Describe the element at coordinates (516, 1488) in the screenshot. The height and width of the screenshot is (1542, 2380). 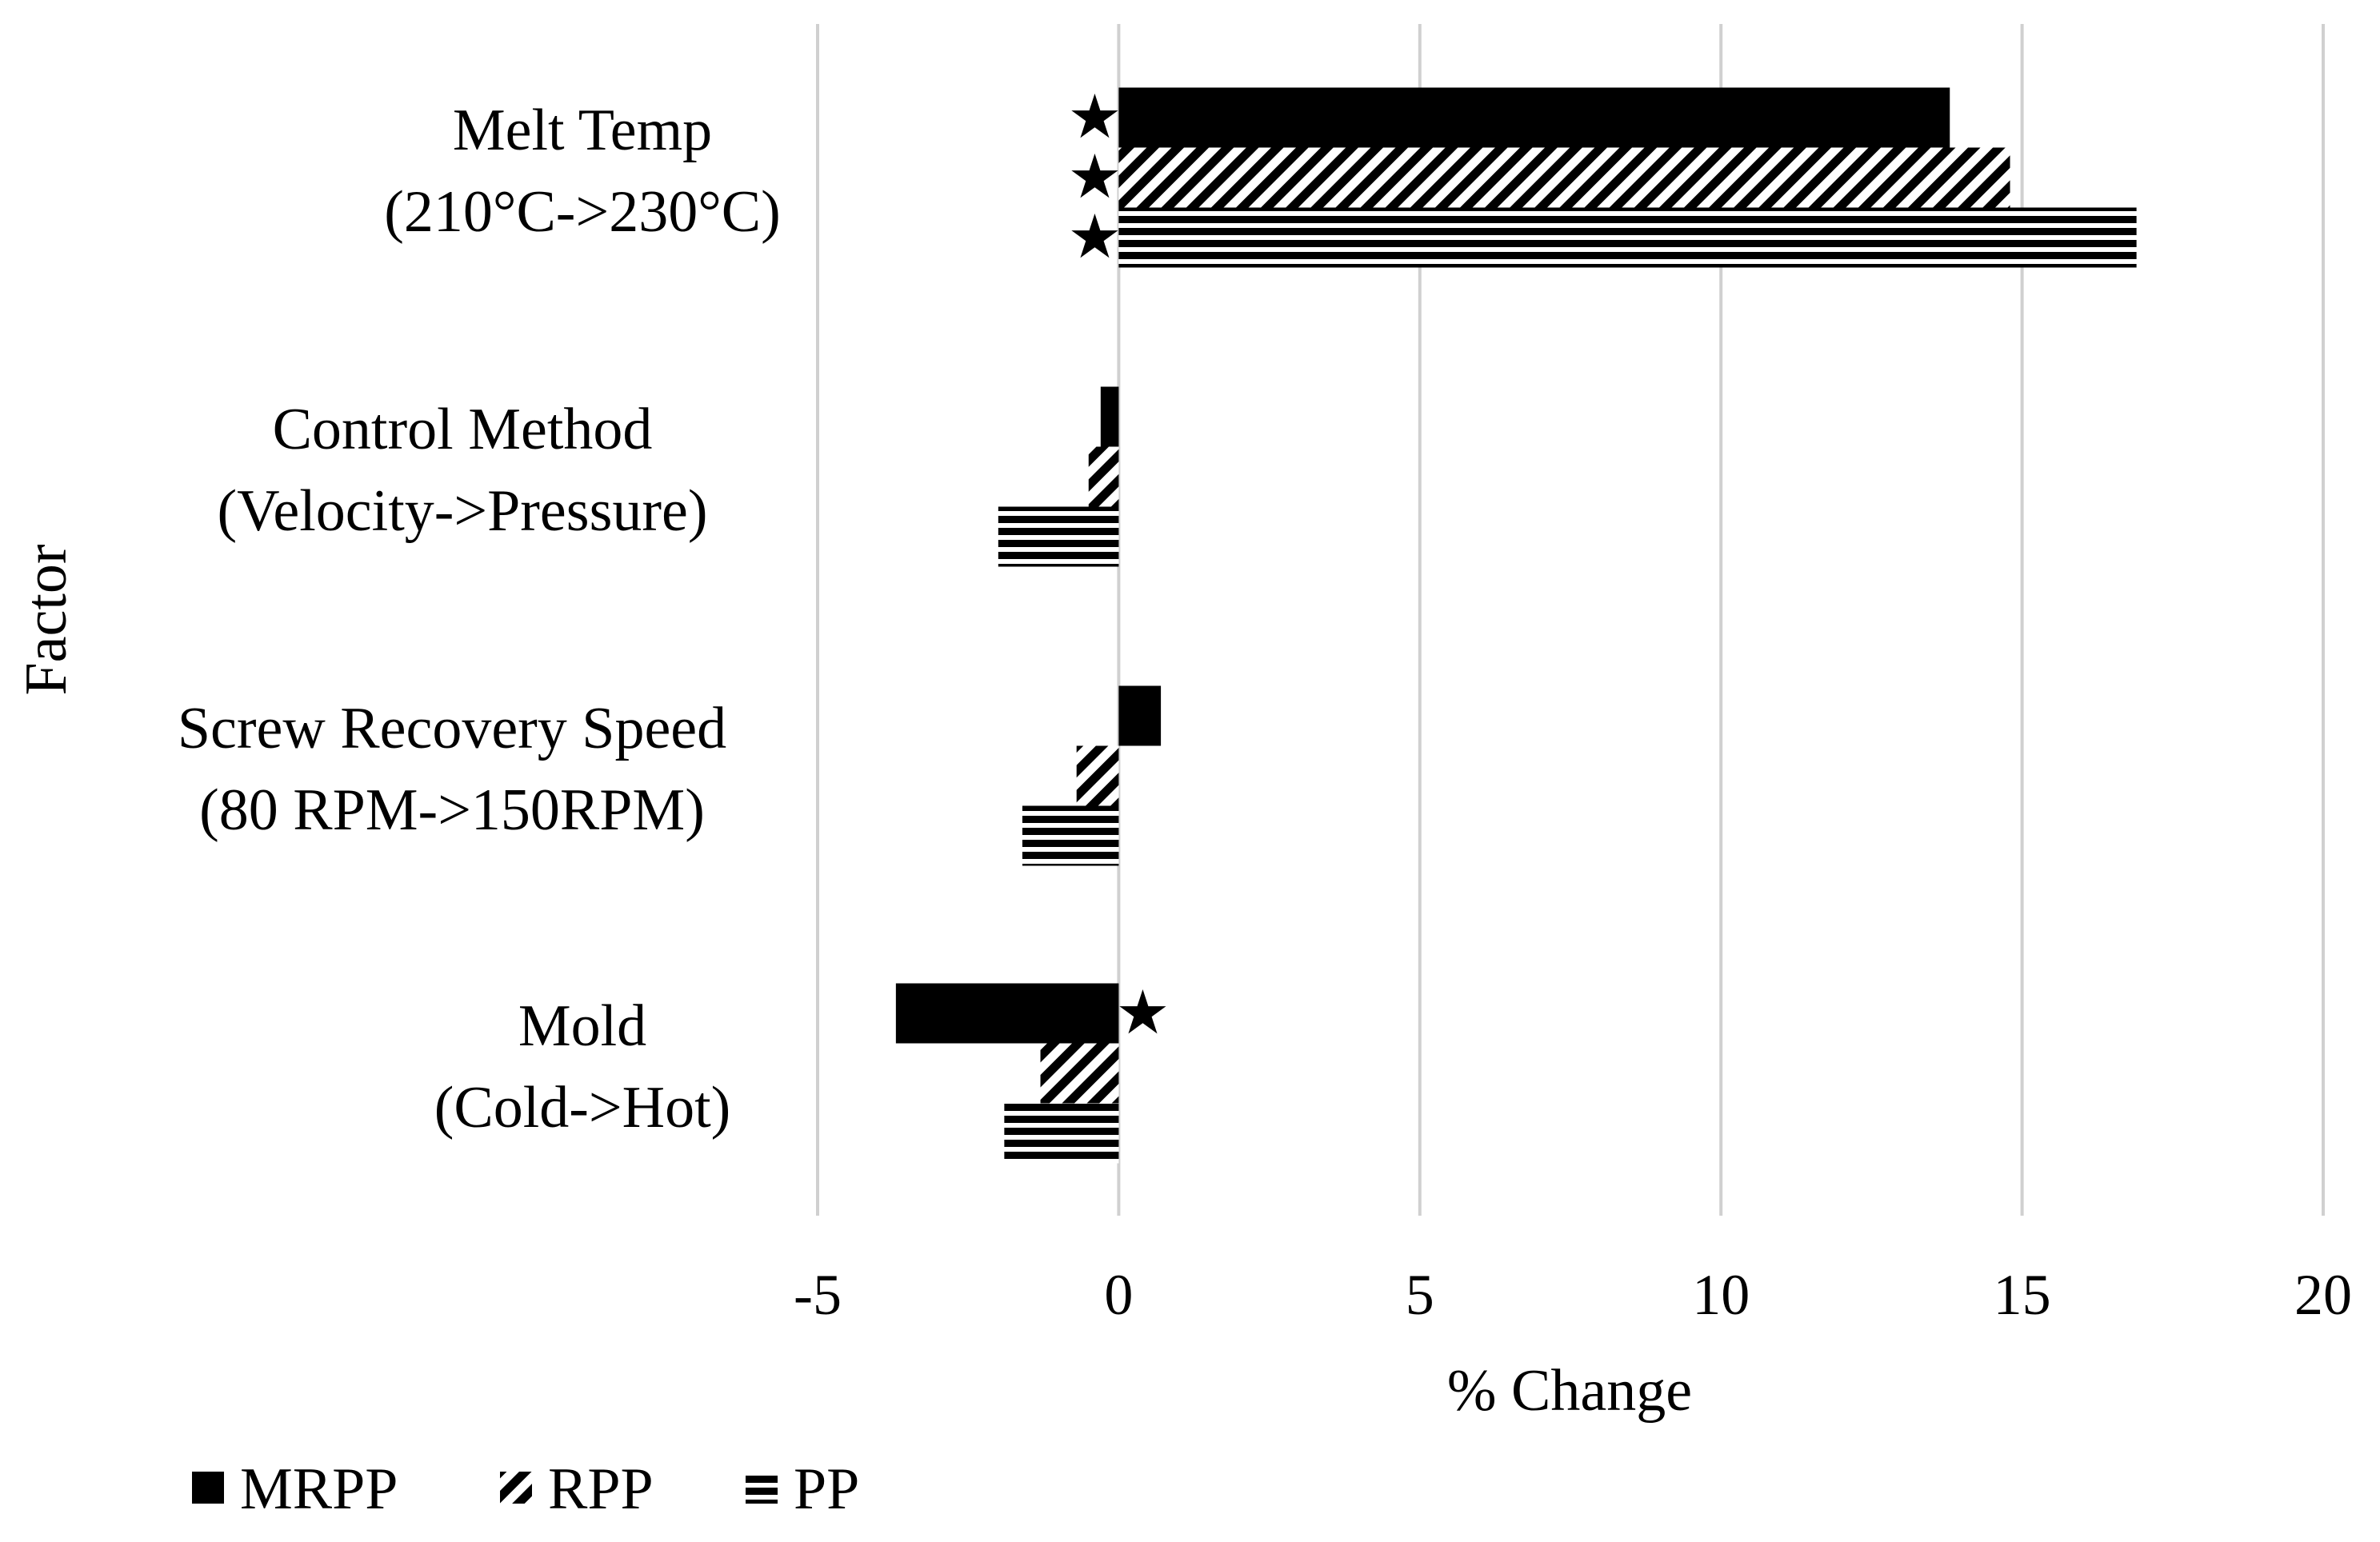
I see `legend-swatch-rpp` at that location.